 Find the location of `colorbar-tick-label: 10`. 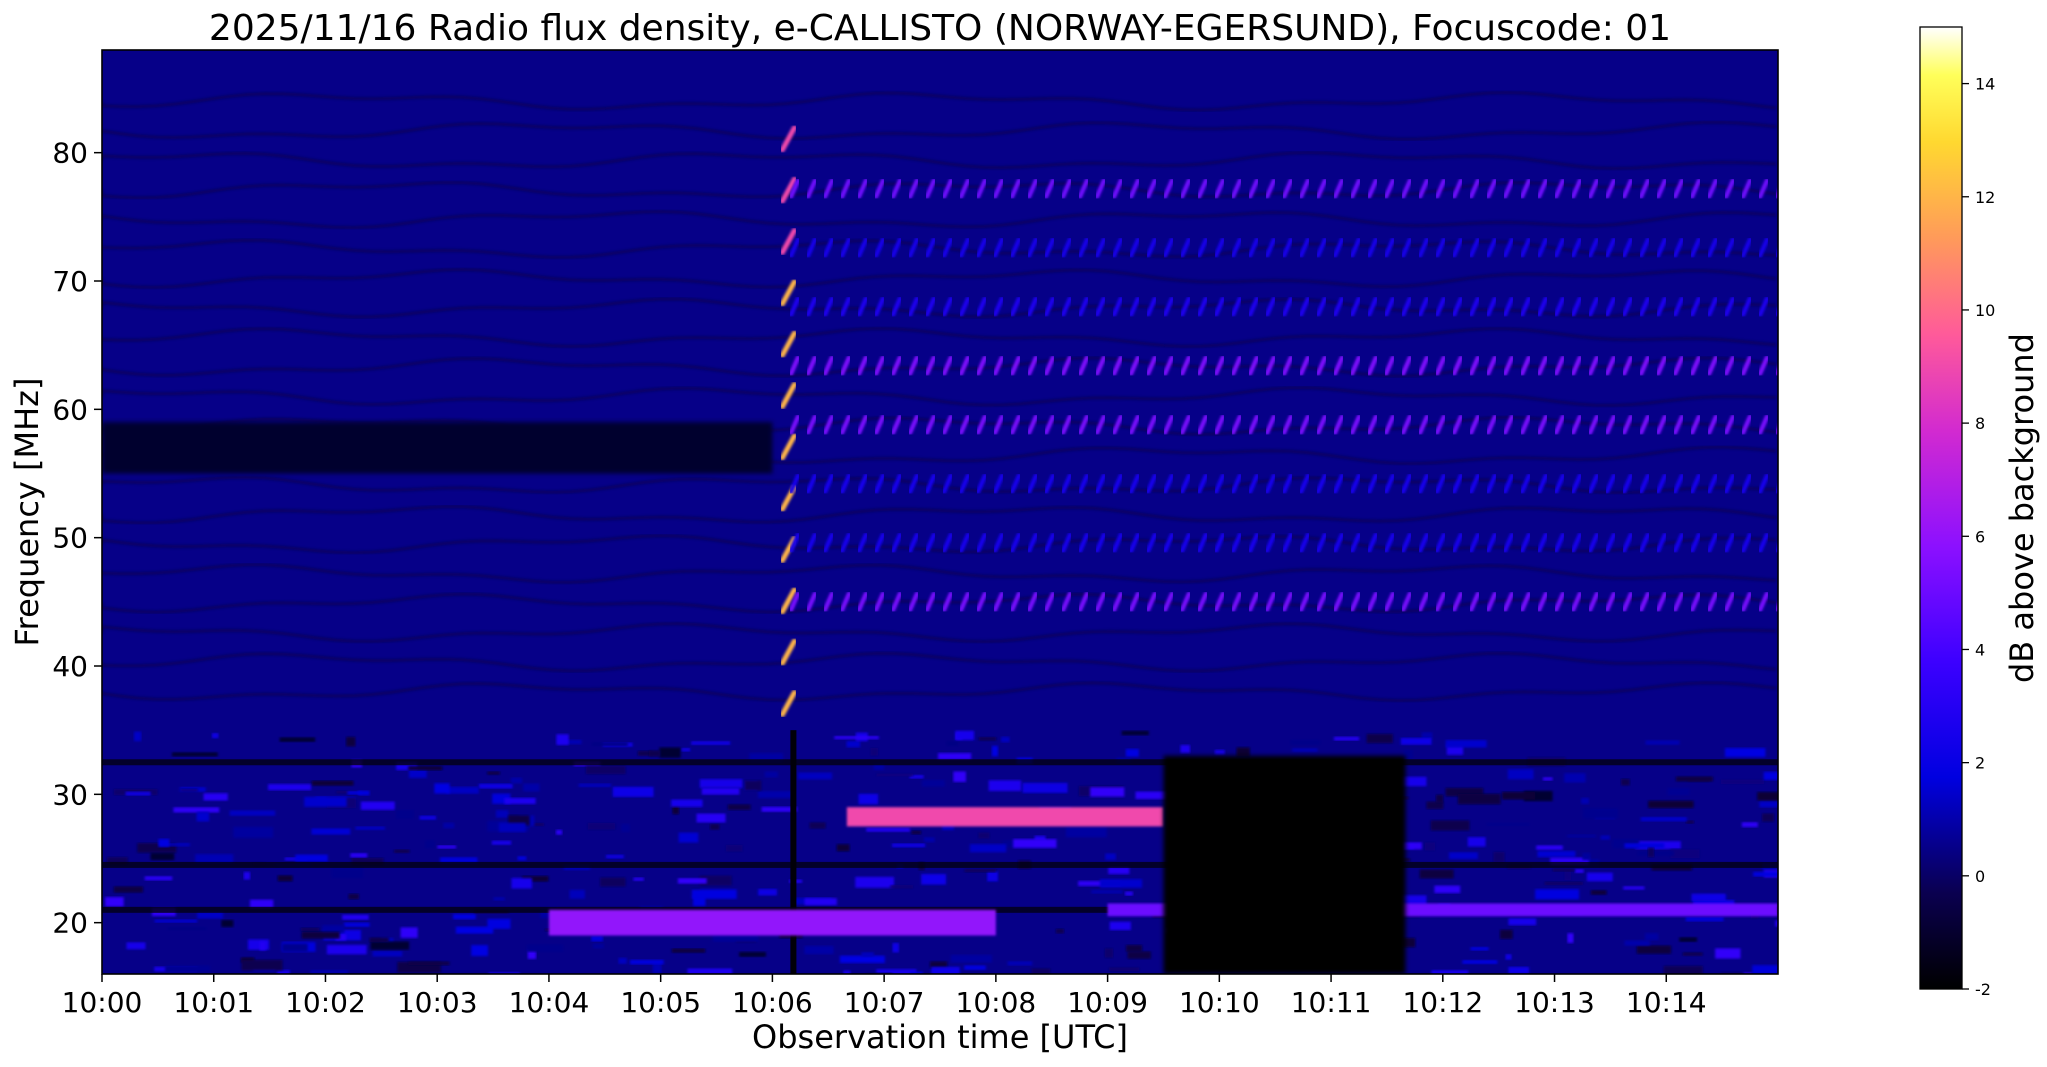

colorbar-tick-label: 10 is located at coordinates (1985, 310).